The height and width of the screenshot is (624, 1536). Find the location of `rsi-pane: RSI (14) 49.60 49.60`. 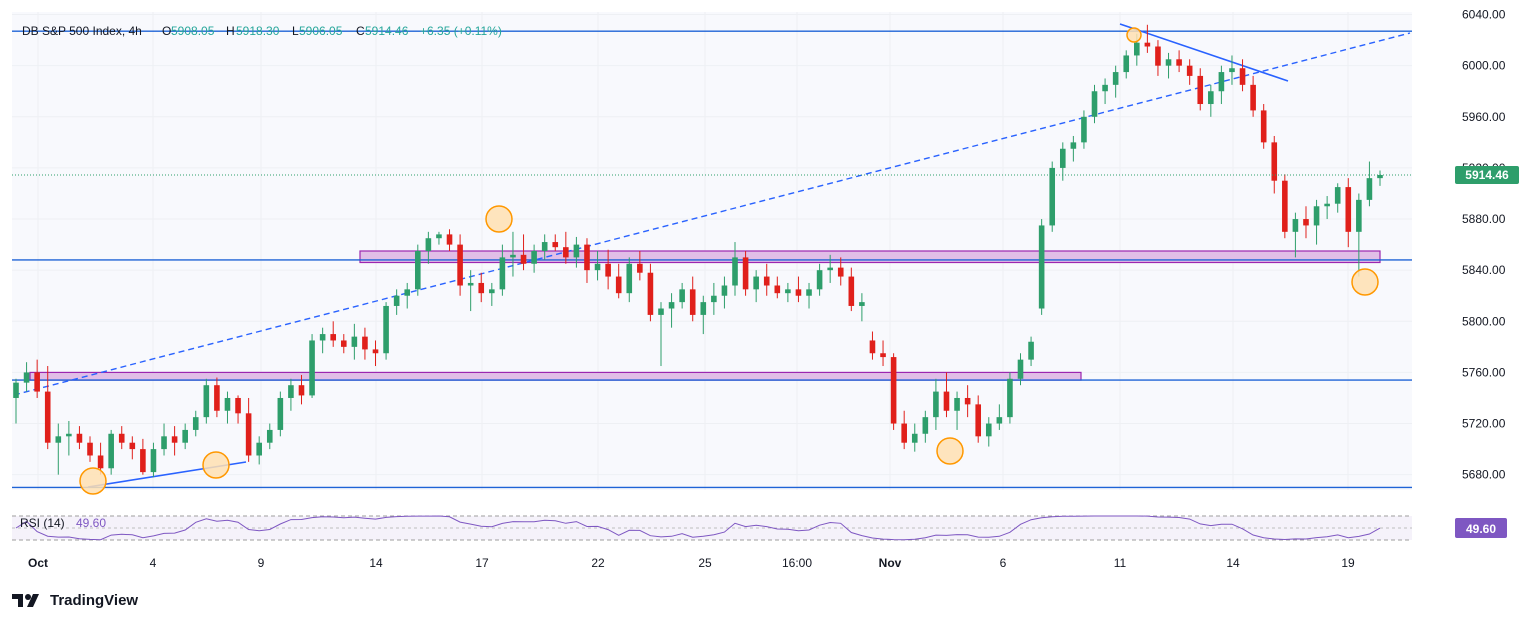

rsi-pane: RSI (14) 49.60 49.60 is located at coordinates (759, 528).